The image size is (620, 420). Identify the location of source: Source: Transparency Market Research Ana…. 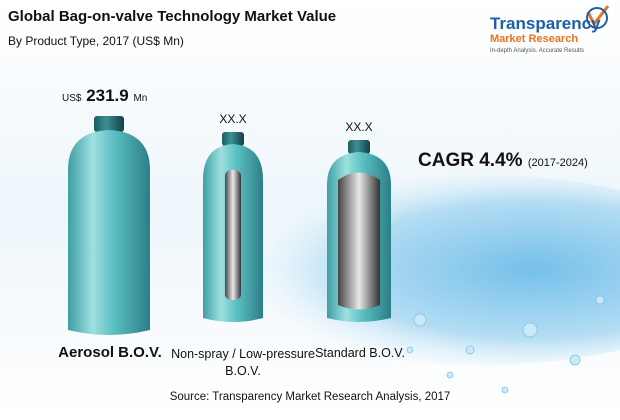
(310, 397).